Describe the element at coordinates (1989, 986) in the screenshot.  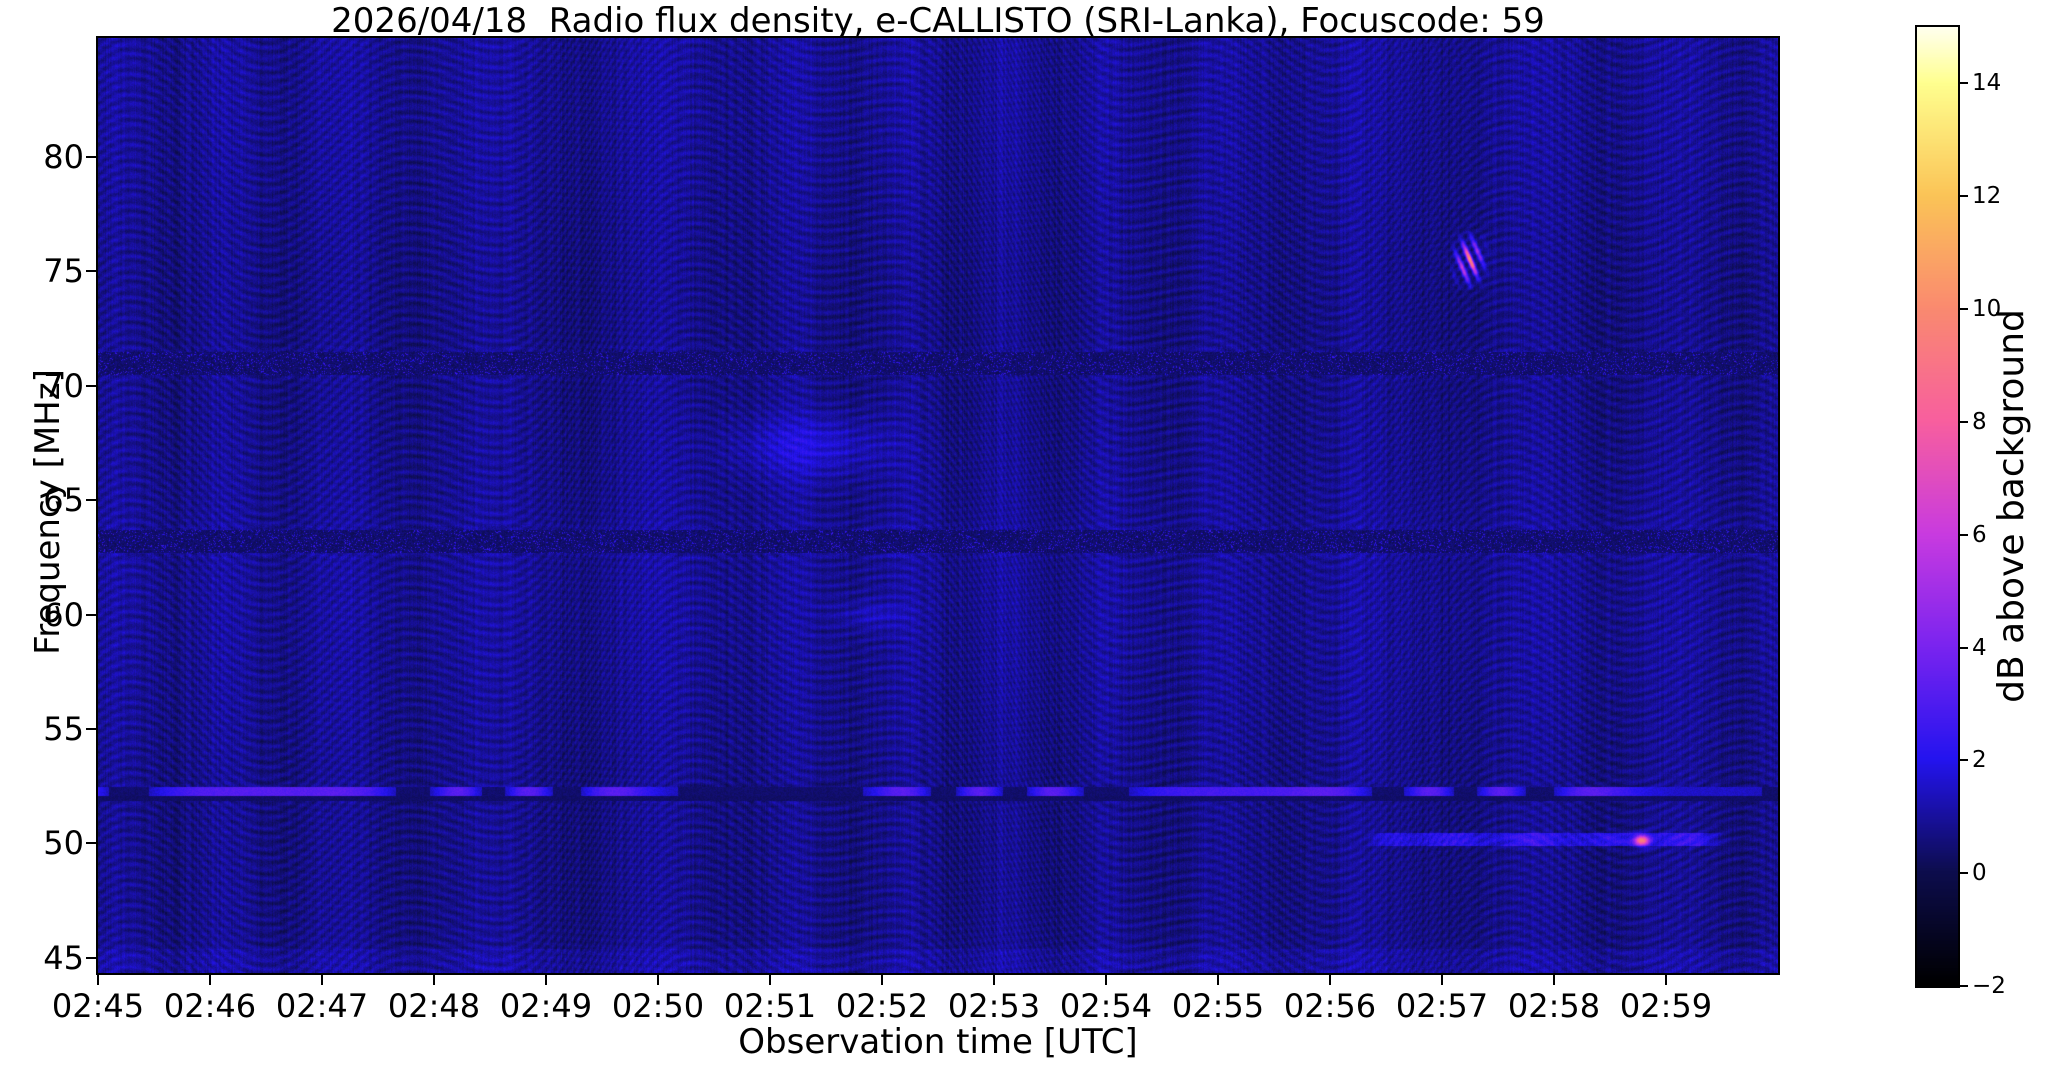
I see `colorbar-tick-label: −2` at that location.